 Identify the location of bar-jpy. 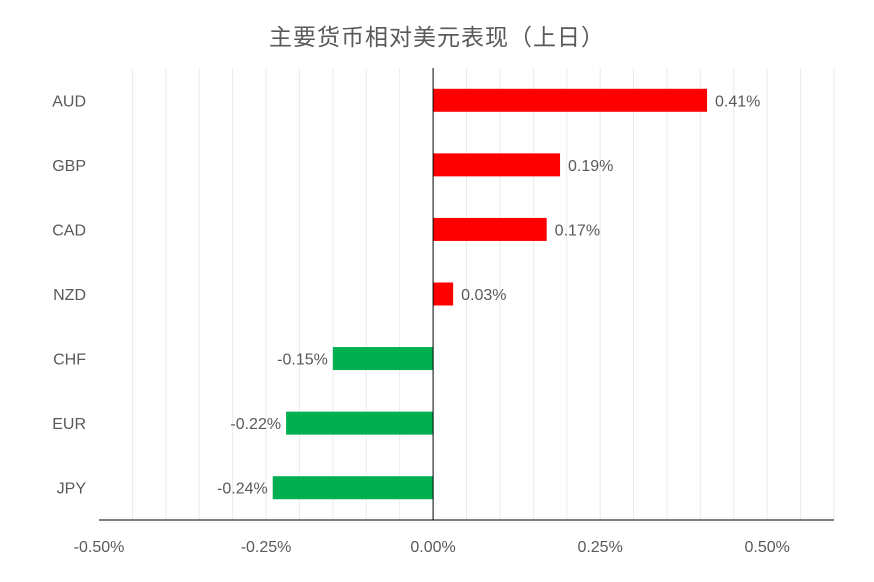
(353, 488).